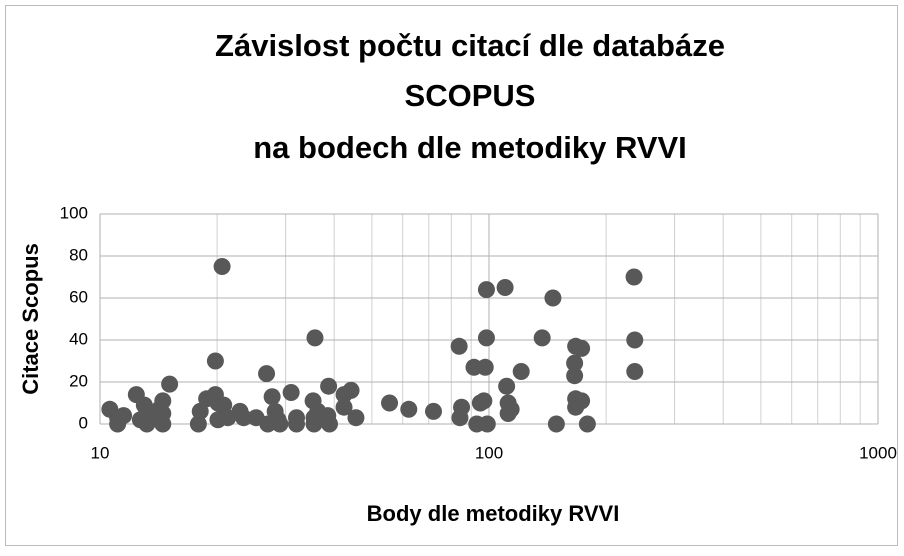 The width and height of the screenshot is (904, 556). I want to click on y-tick-label: 60, so click(78, 296).